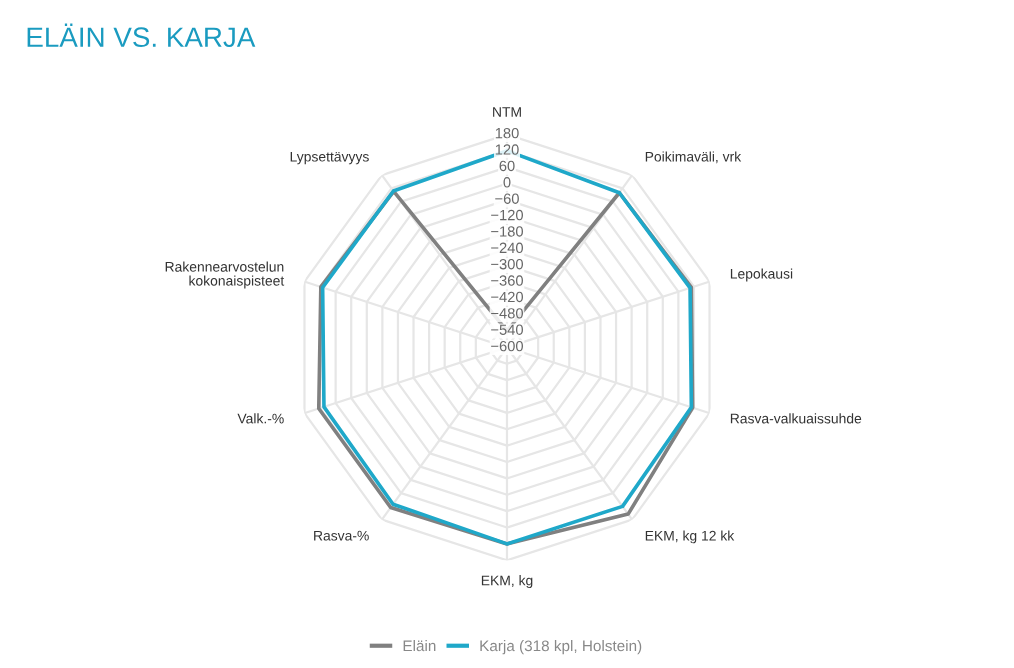 Image resolution: width=1014 pixels, height=668 pixels. I want to click on chart-title: ELÄIN VS. KARJA, so click(141, 35).